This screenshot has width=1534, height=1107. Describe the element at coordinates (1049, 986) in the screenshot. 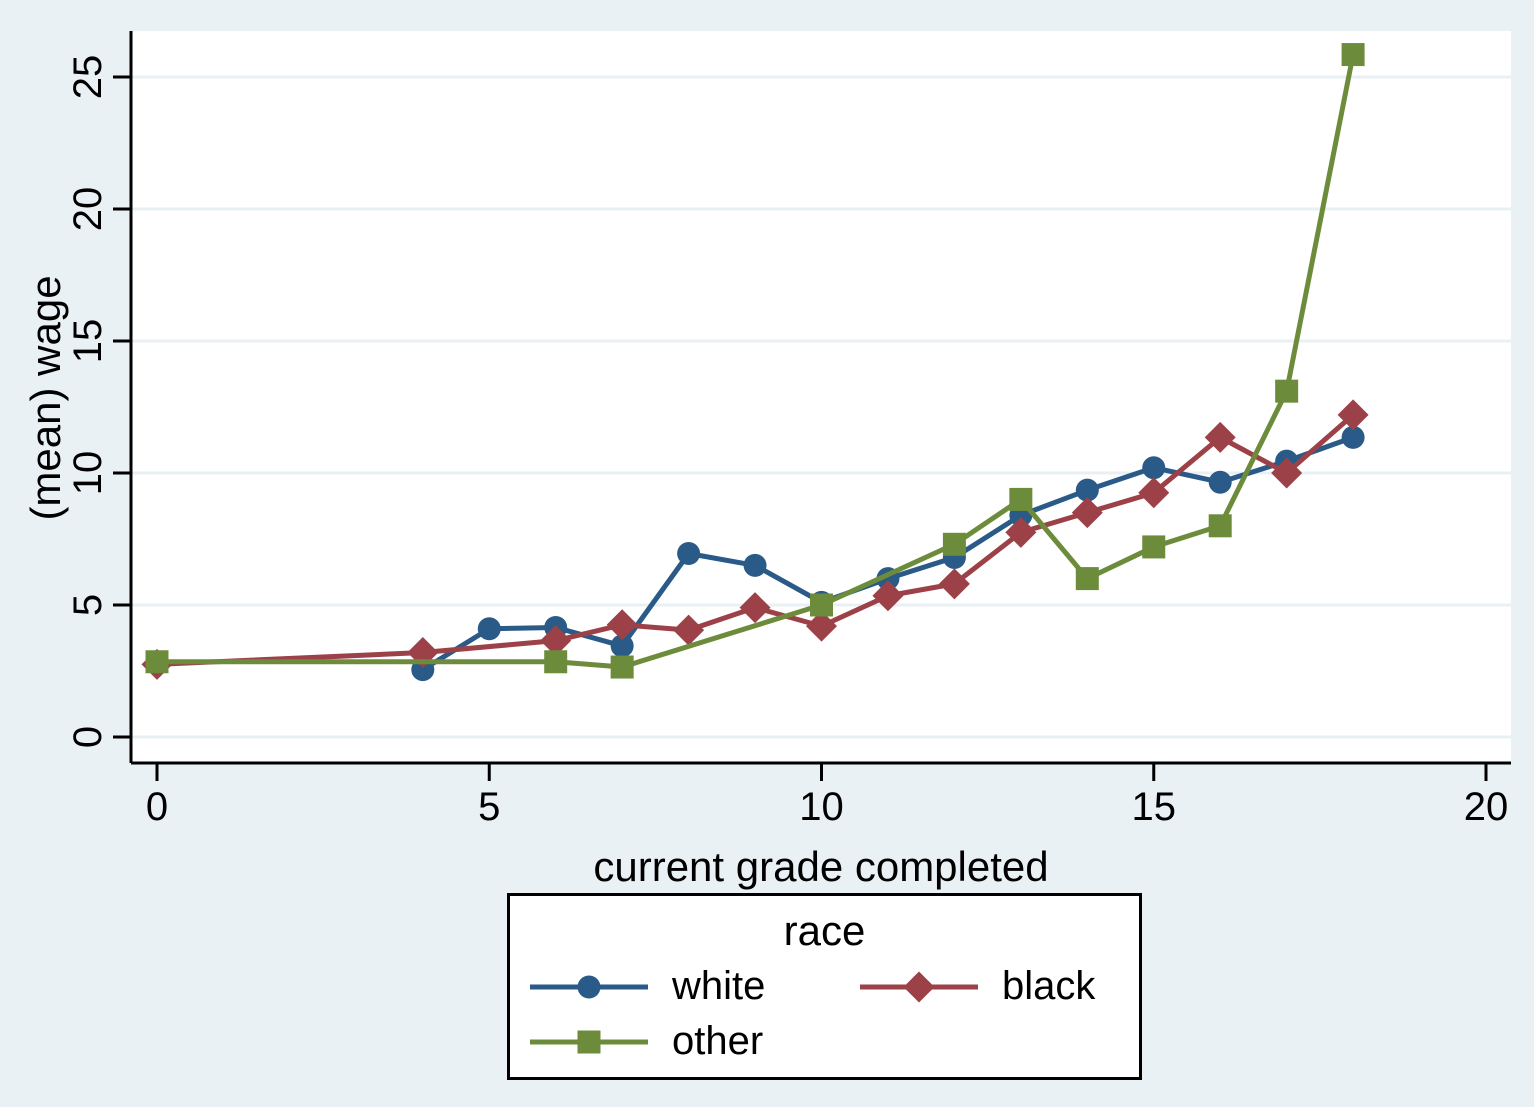

I see `legend-label: black` at that location.